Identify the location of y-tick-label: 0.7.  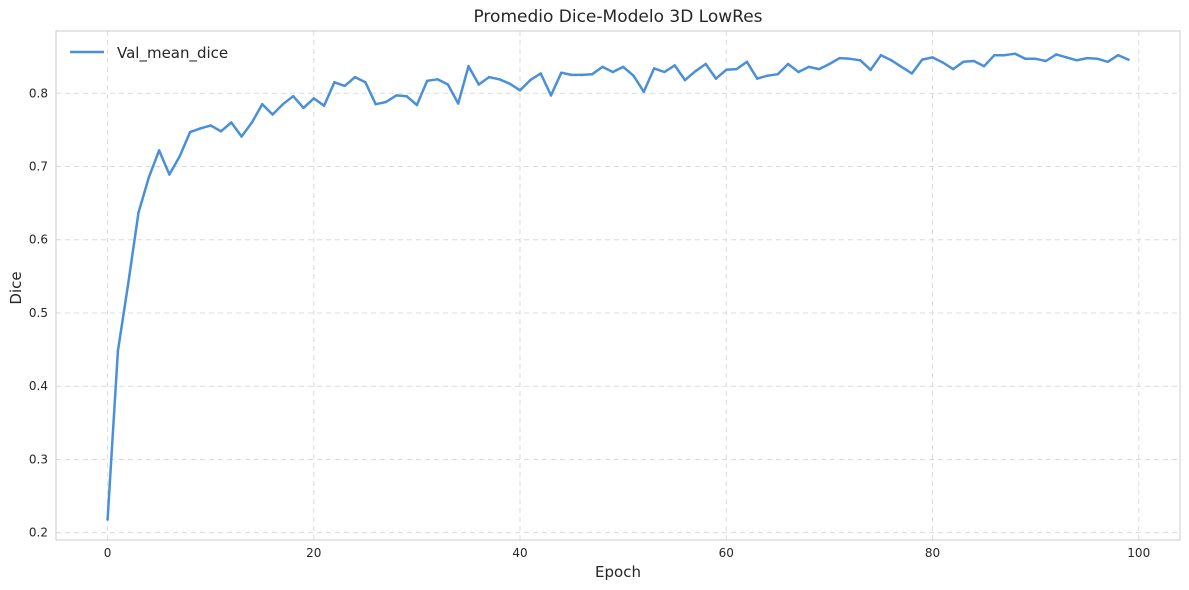
(38, 166).